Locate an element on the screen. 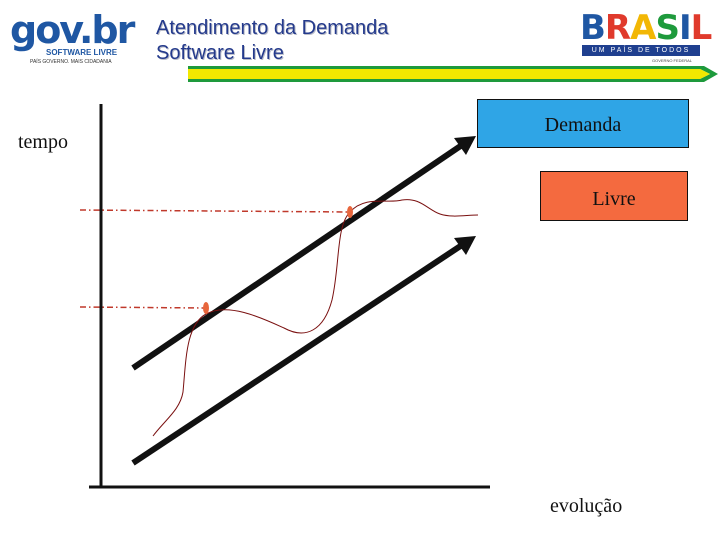  brasil-logo-word: BRASIL is located at coordinates (646, 28).